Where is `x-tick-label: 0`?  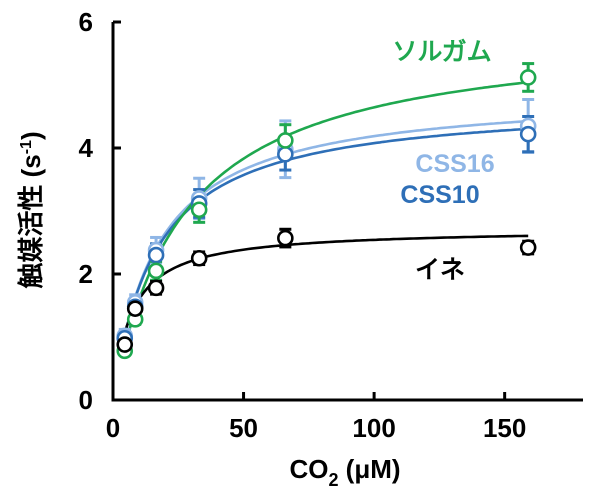
x-tick-label: 0 is located at coordinates (113, 428).